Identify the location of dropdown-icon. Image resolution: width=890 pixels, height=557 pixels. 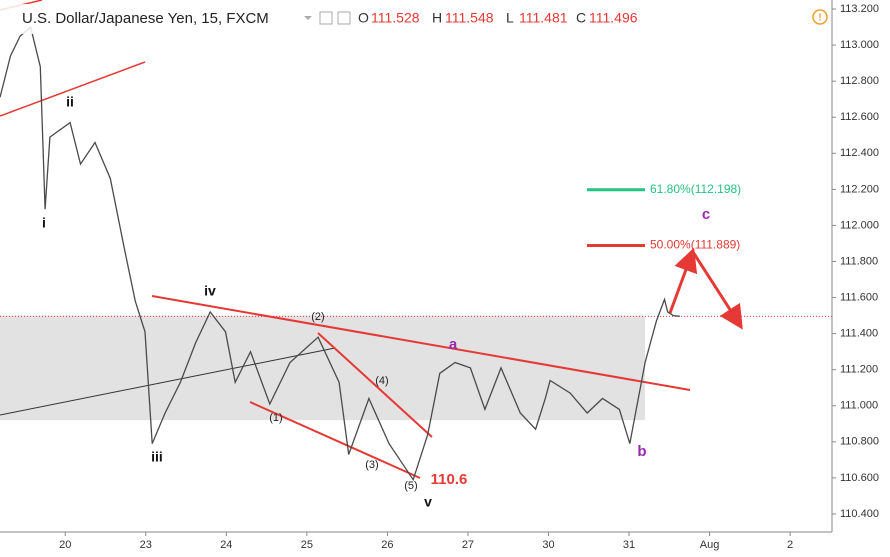
(308, 18).